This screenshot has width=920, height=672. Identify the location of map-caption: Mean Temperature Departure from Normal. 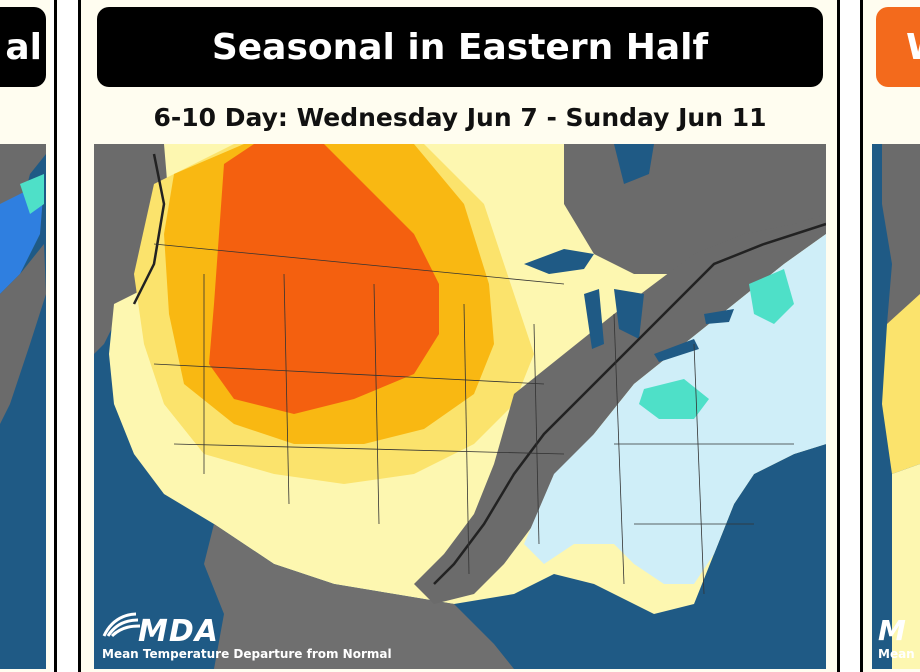
(247, 654).